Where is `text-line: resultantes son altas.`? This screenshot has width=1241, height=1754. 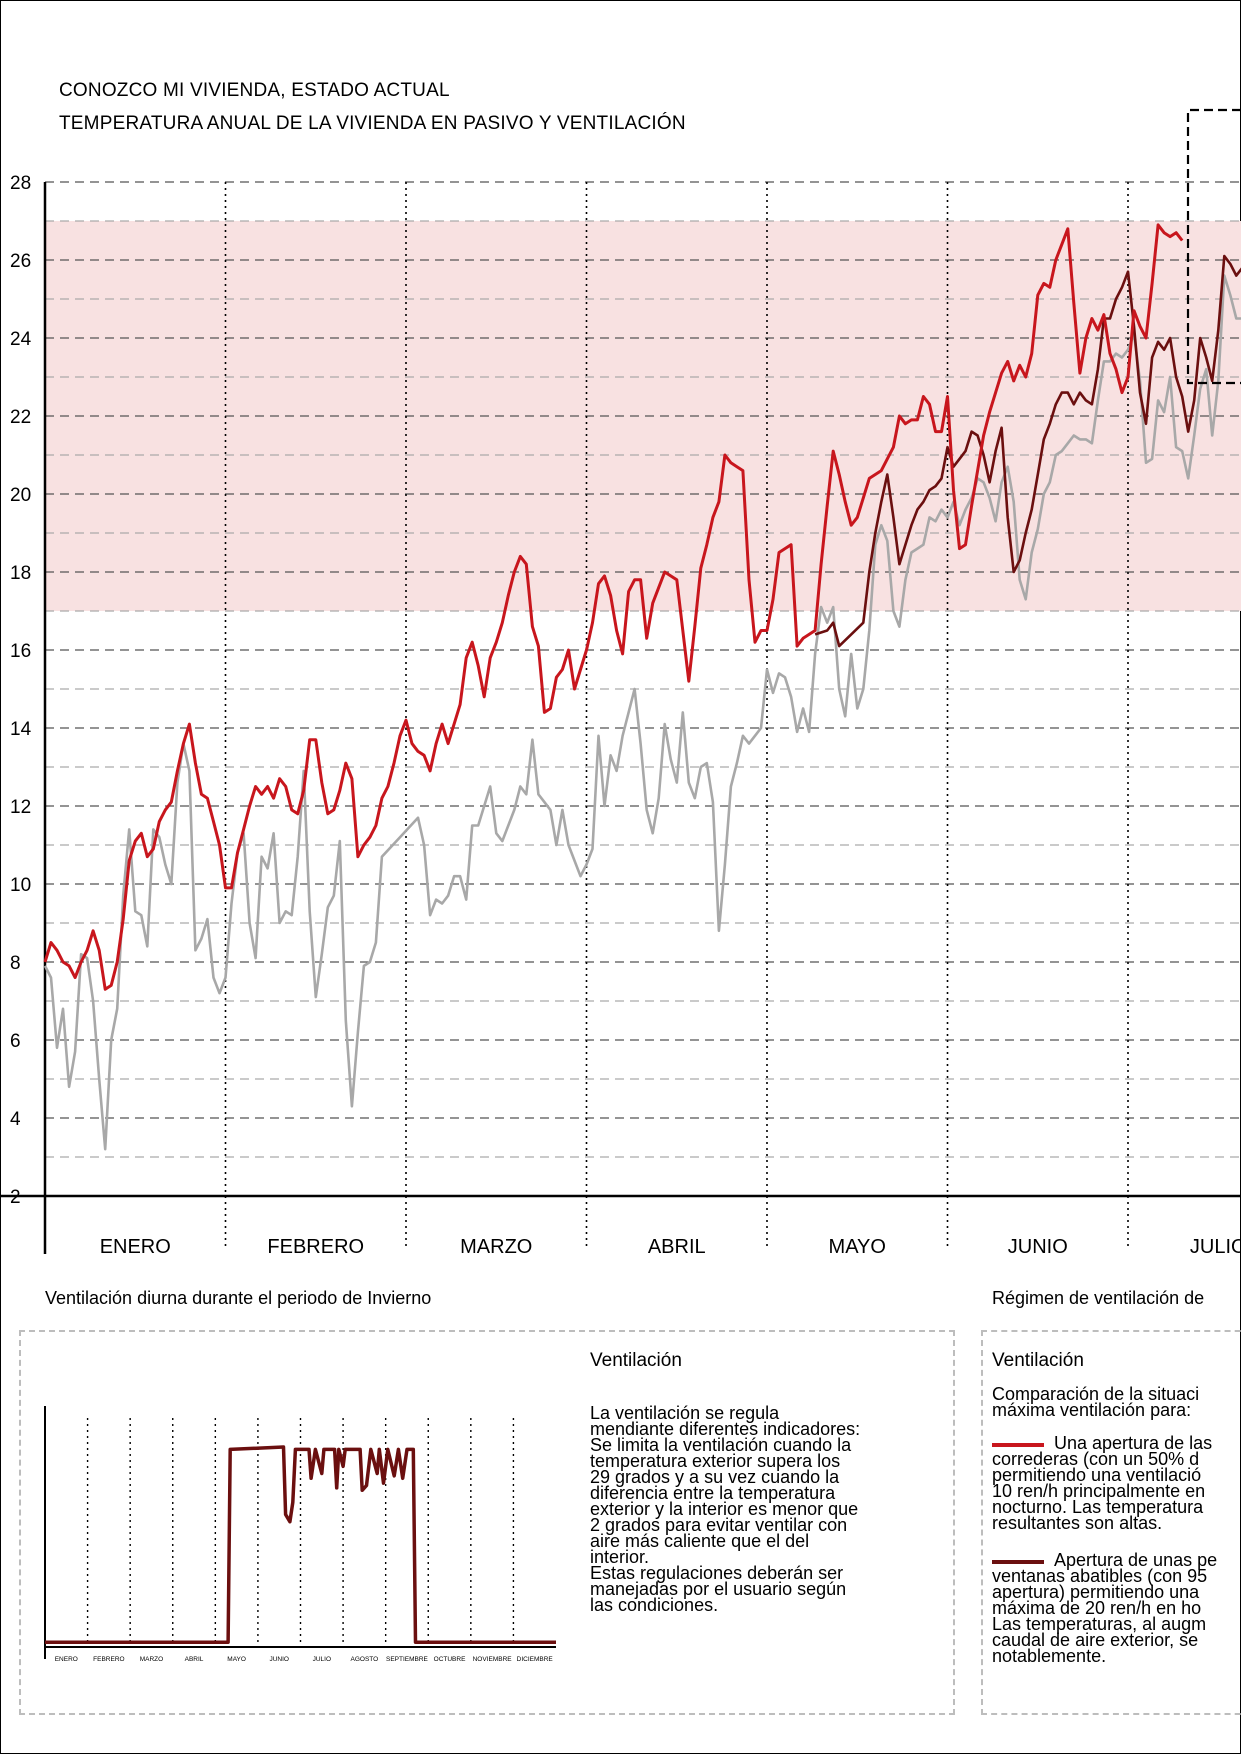 text-line: resultantes son altas. is located at coordinates (1077, 1523).